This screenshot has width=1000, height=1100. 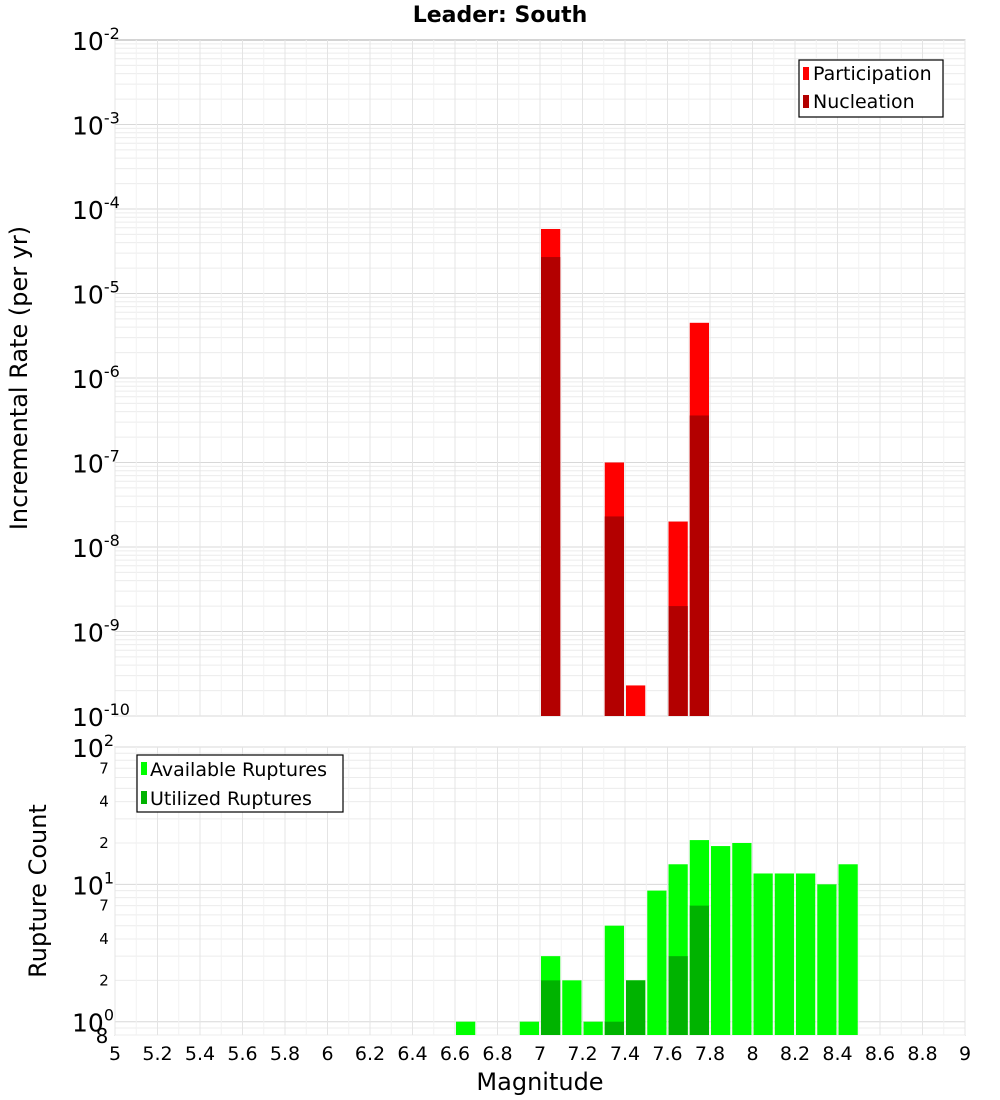 What do you see at coordinates (864, 102) in the screenshot?
I see `legend-label-nucleation: Nucleation` at bounding box center [864, 102].